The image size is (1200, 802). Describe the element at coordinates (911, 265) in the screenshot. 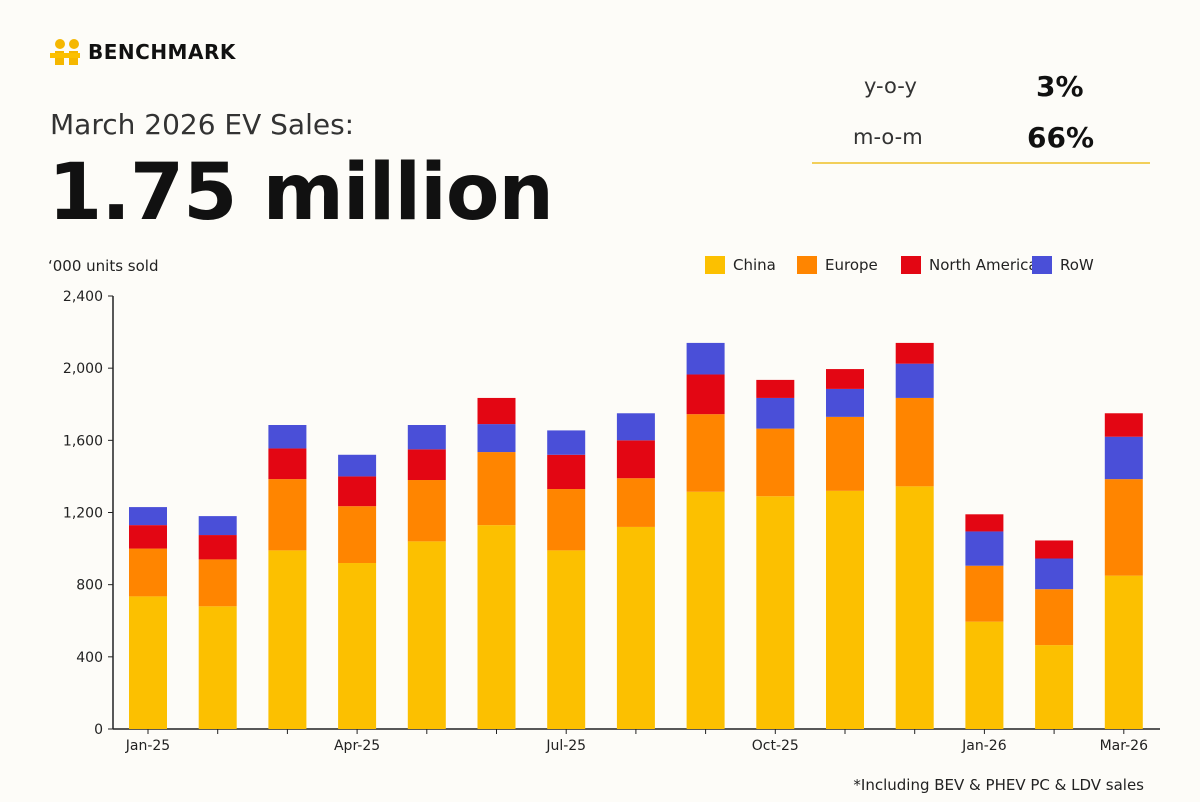

I see `legend-swatch-north-america` at that location.